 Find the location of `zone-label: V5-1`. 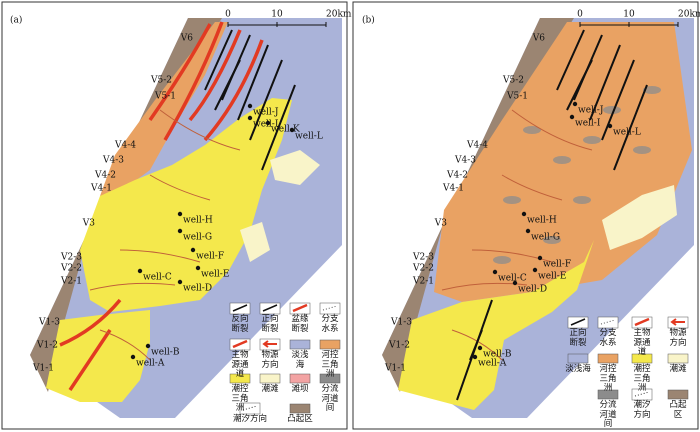

zone-label: V5-1 is located at coordinates (165, 97).